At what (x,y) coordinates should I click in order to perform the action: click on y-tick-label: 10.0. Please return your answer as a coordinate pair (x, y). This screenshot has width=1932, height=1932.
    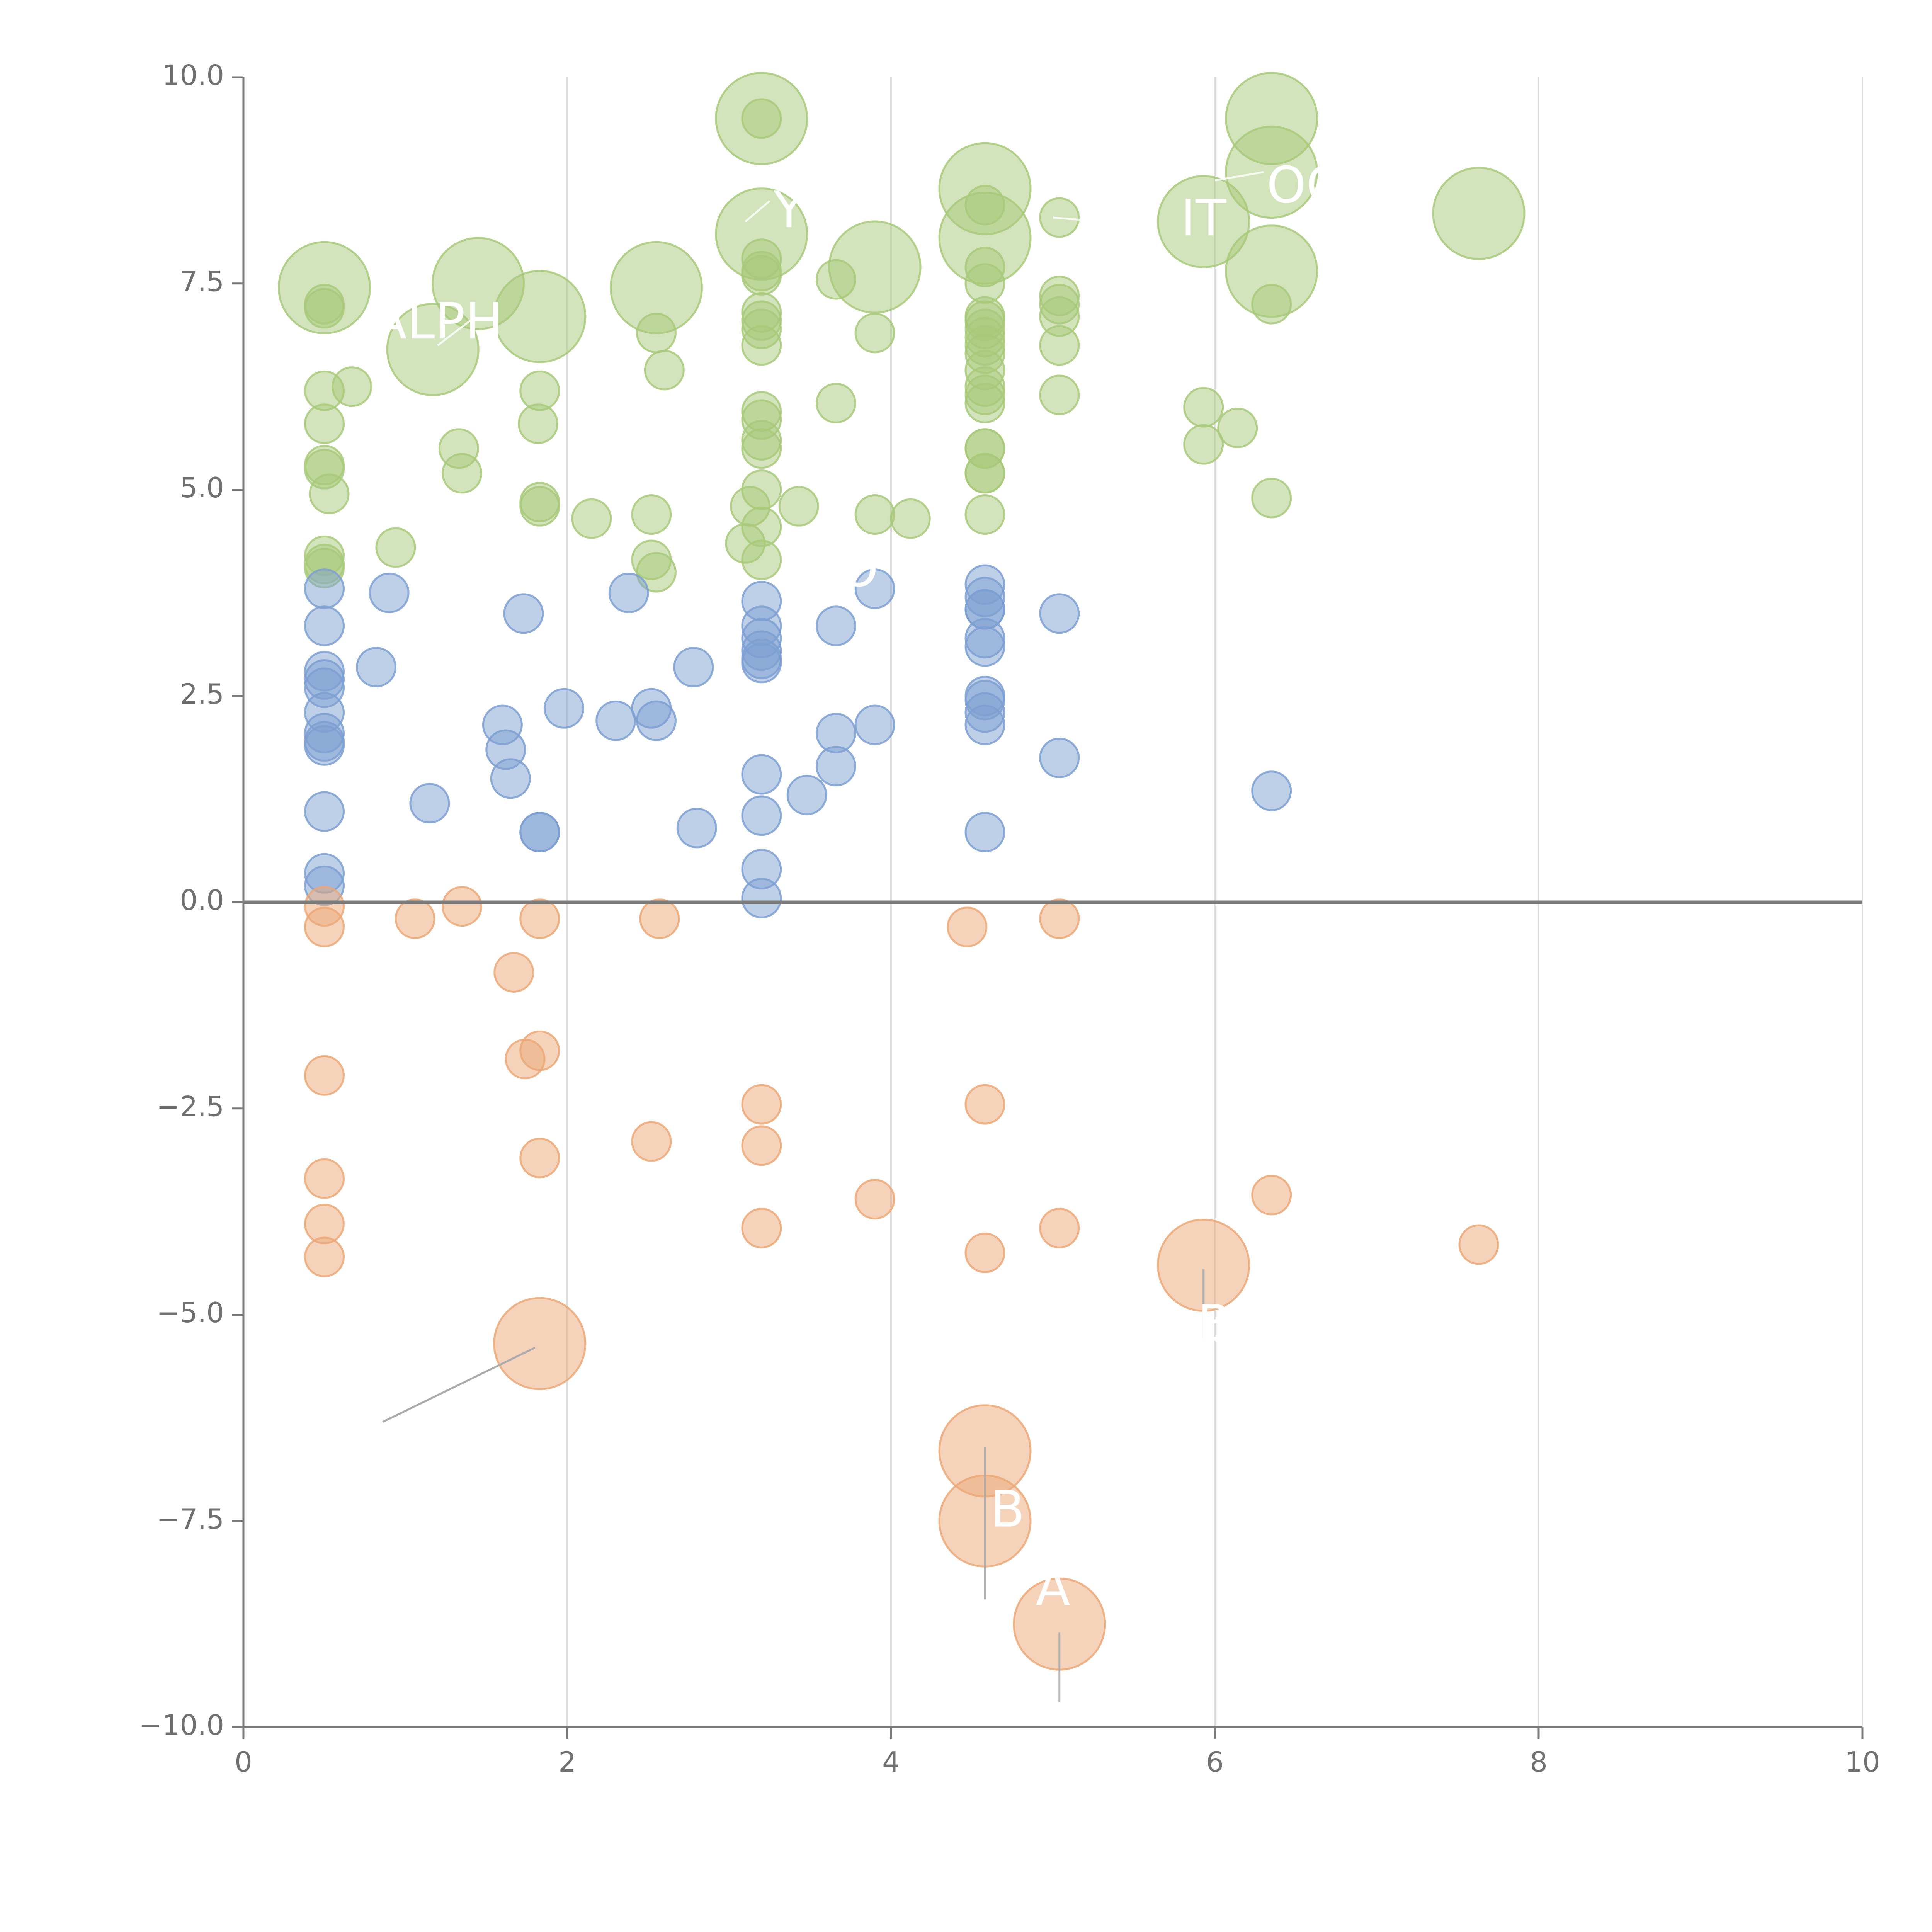
    Looking at the image, I should click on (193, 75).